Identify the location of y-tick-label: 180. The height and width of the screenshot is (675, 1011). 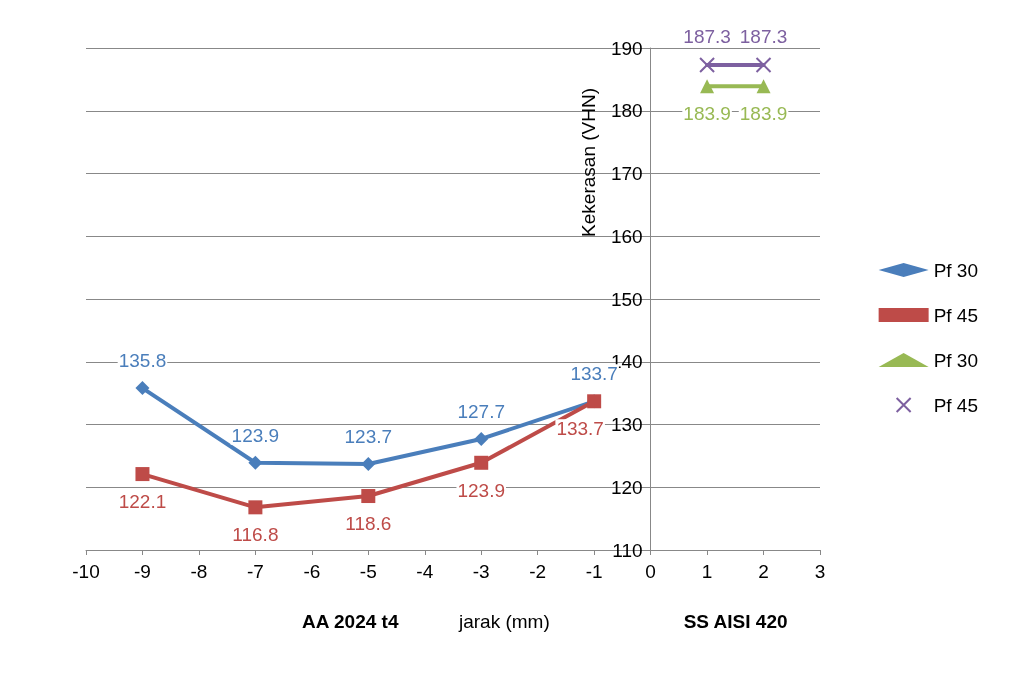
(626, 111).